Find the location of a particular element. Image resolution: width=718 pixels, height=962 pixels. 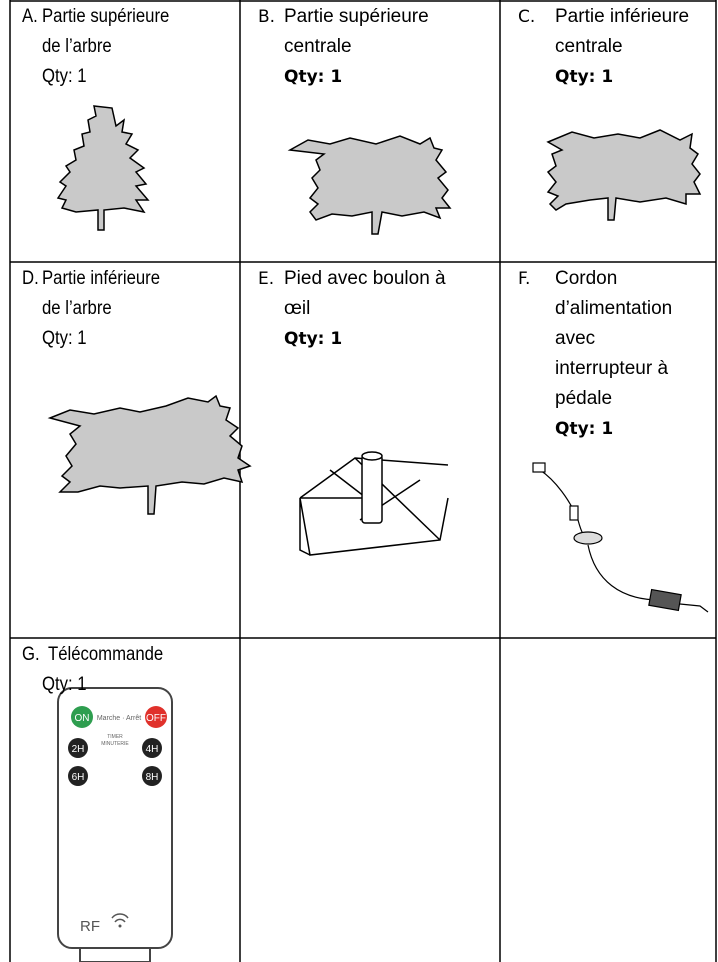

item-name: Pied avec boulon à is located at coordinates (365, 278).